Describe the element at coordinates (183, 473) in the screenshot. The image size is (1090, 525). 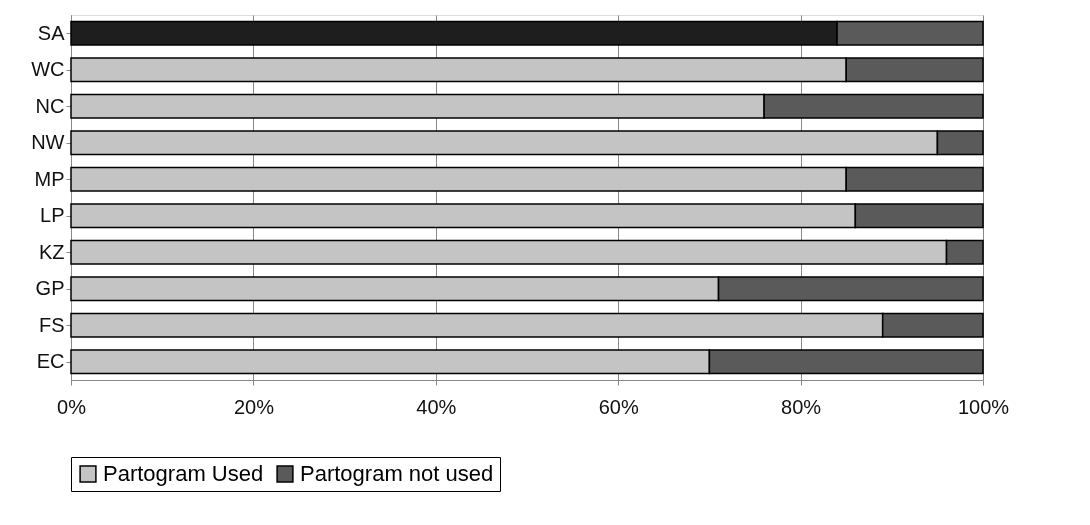
I see `legend-label: Partogram Used` at that location.